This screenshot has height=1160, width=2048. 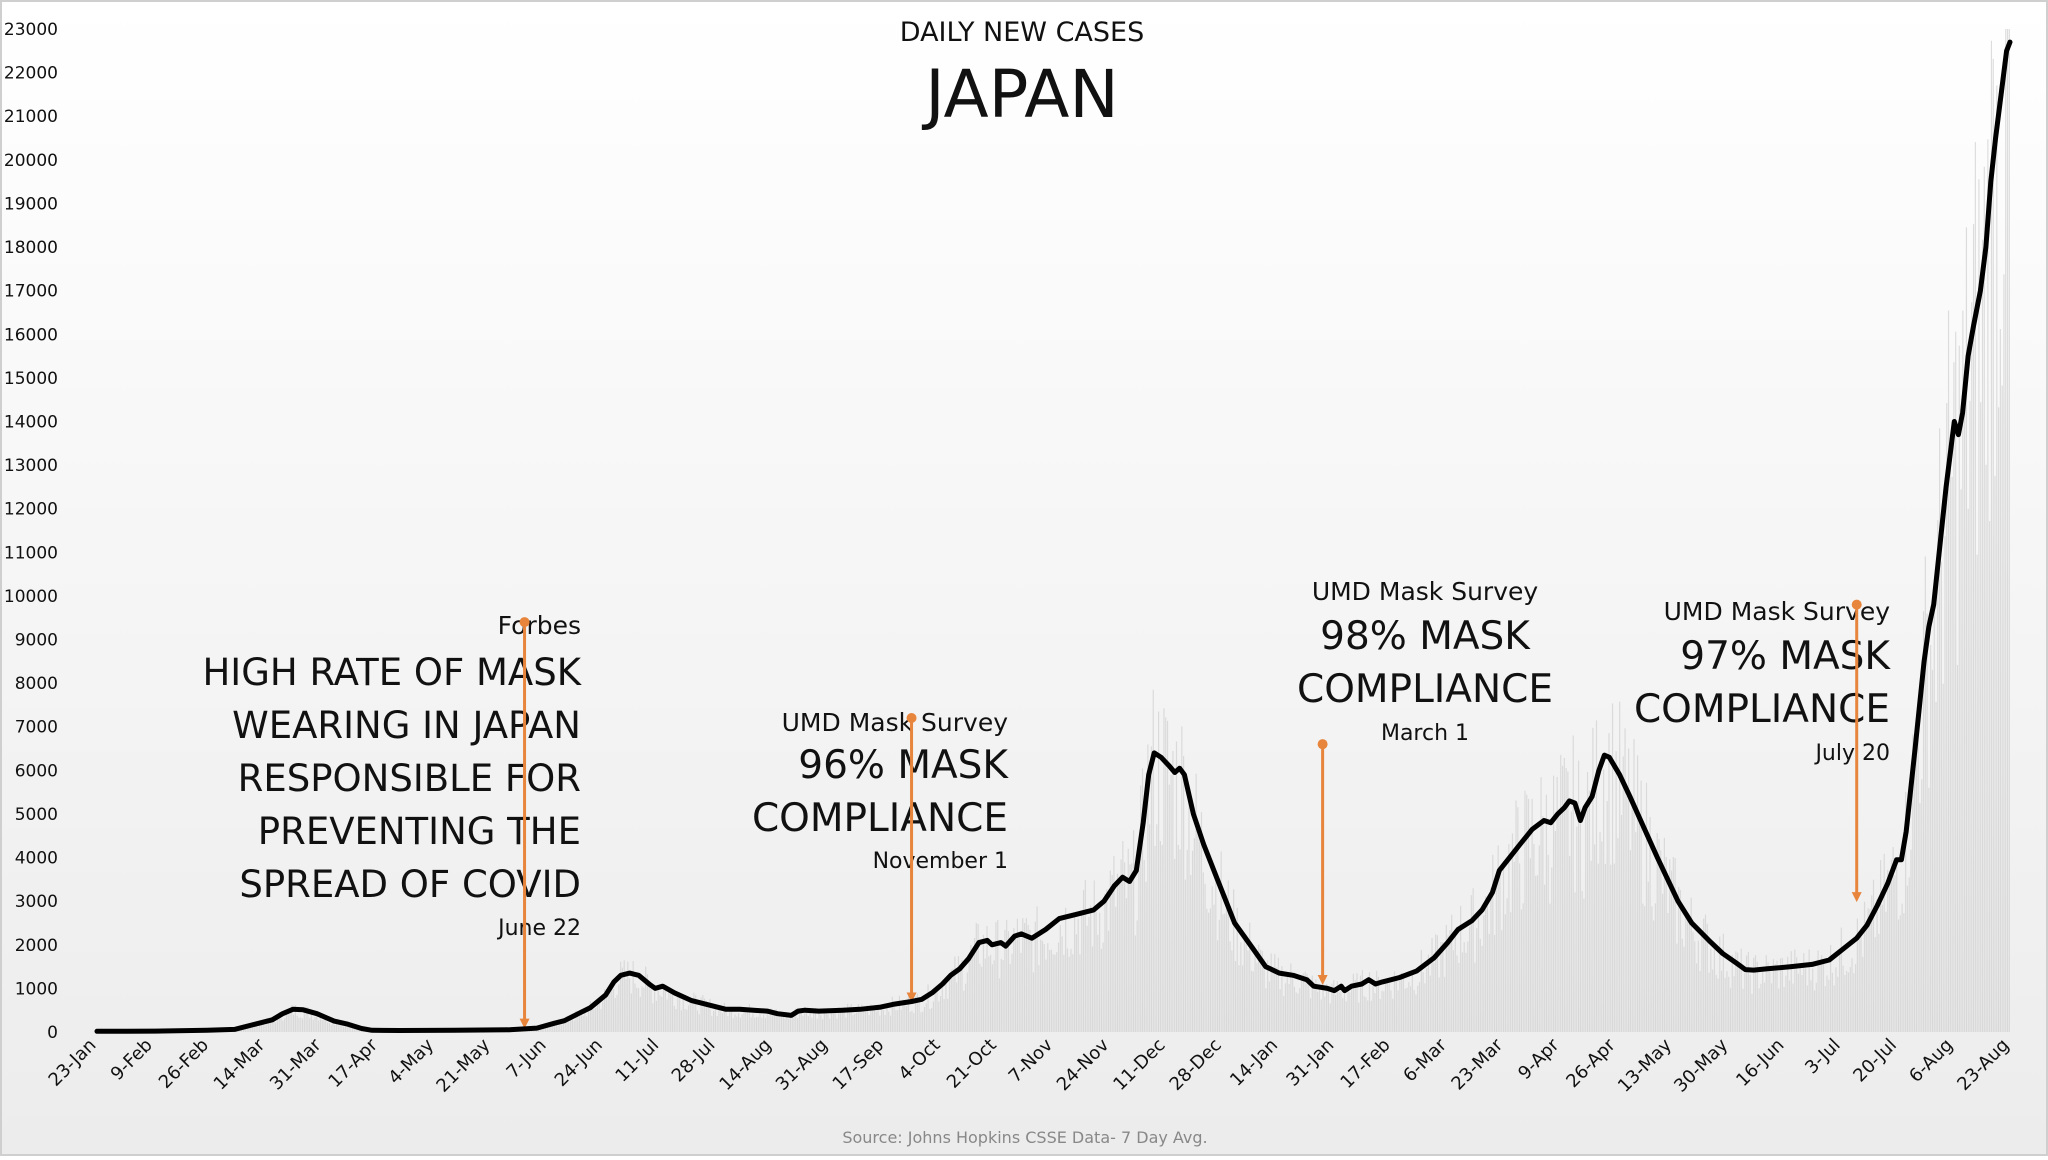 What do you see at coordinates (31, 422) in the screenshot?
I see `y-tick-label: 14000` at bounding box center [31, 422].